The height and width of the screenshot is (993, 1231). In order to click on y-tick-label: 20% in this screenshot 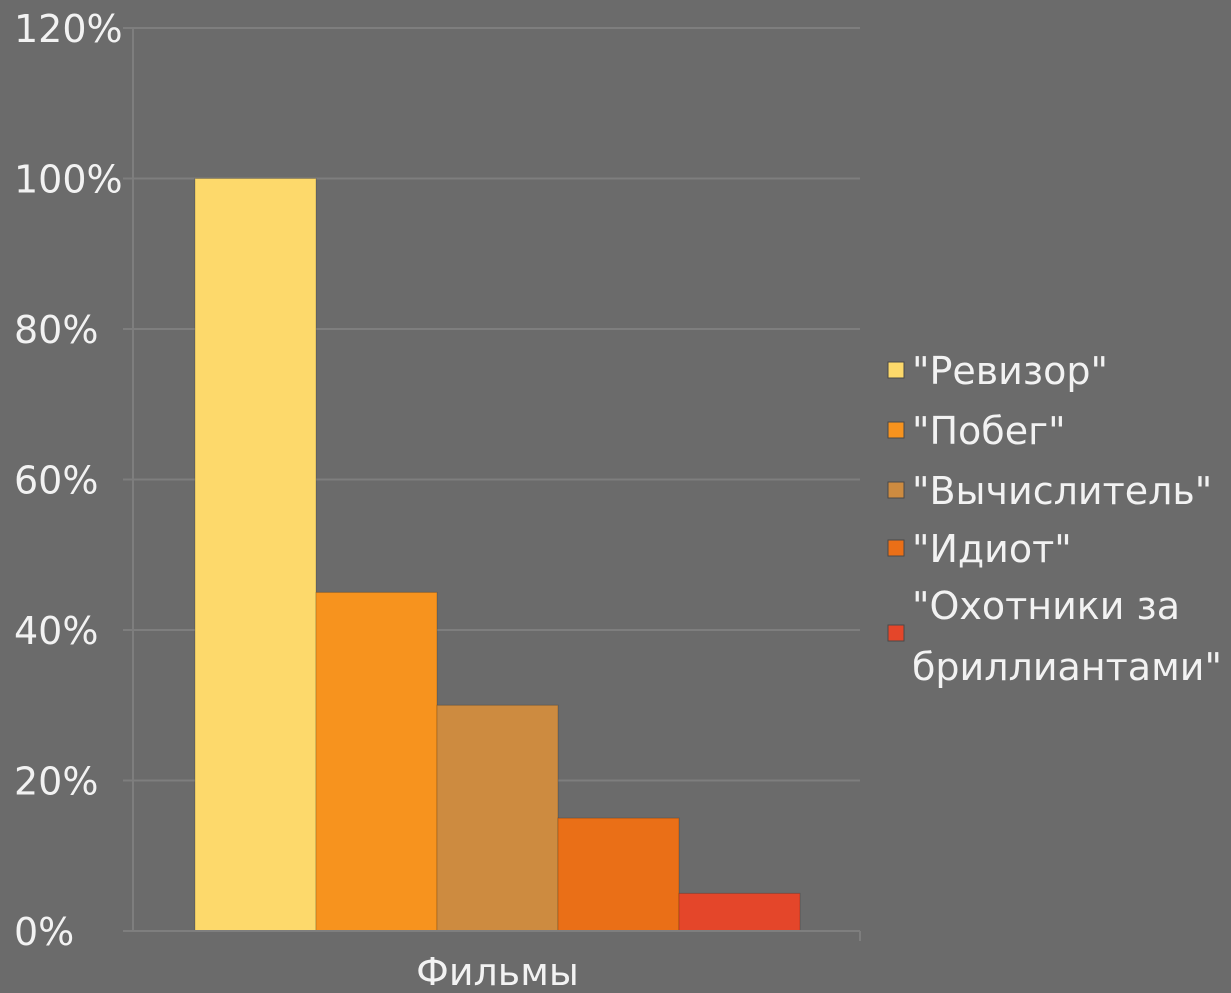, I will do `click(56, 782)`.